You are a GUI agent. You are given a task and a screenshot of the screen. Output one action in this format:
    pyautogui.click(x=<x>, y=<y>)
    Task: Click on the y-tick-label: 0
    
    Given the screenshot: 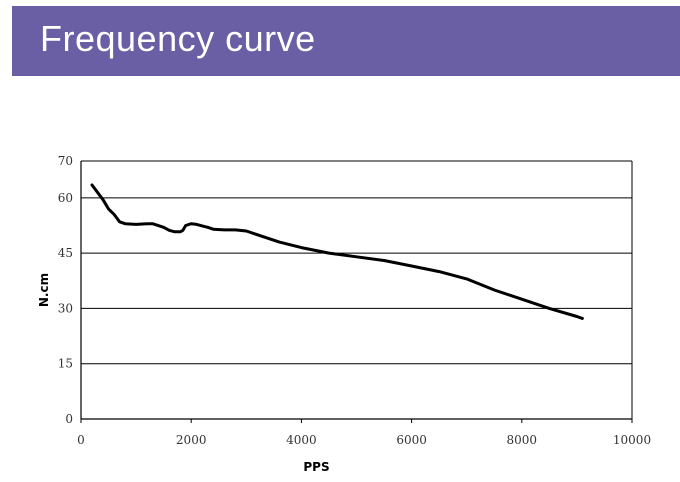 What is the action you would take?
    pyautogui.click(x=69, y=419)
    